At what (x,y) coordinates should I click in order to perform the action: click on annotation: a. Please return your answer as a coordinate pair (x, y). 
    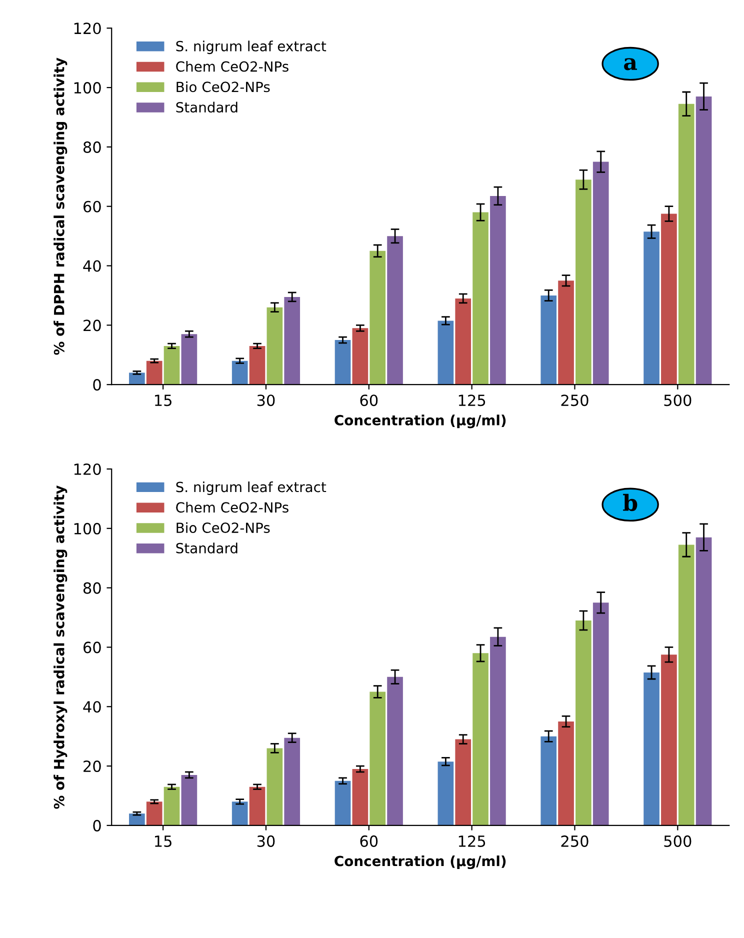
    Looking at the image, I should click on (631, 64).